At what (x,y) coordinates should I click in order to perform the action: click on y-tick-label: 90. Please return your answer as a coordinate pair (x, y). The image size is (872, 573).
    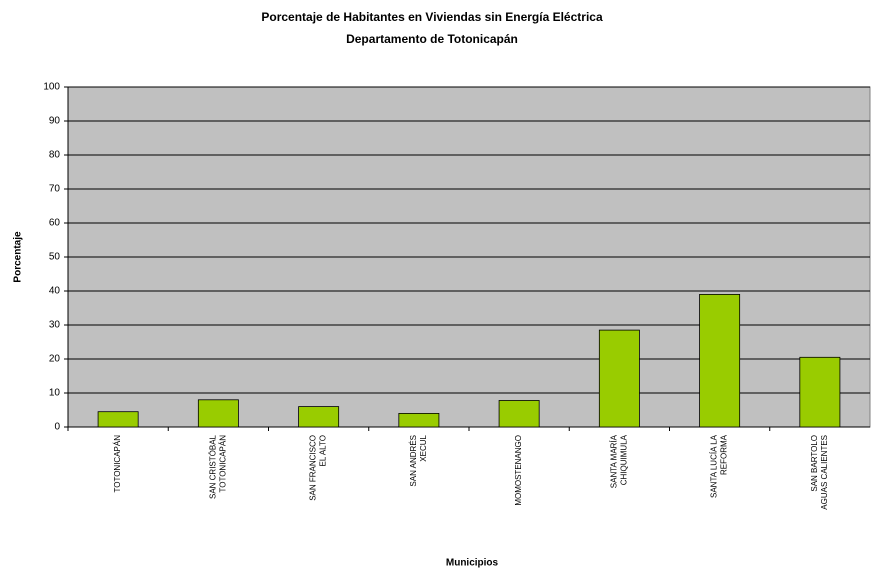
    Looking at the image, I should click on (55, 121).